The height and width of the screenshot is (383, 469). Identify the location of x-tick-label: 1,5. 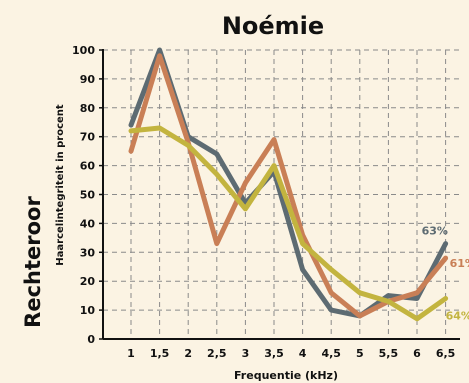
(160, 353).